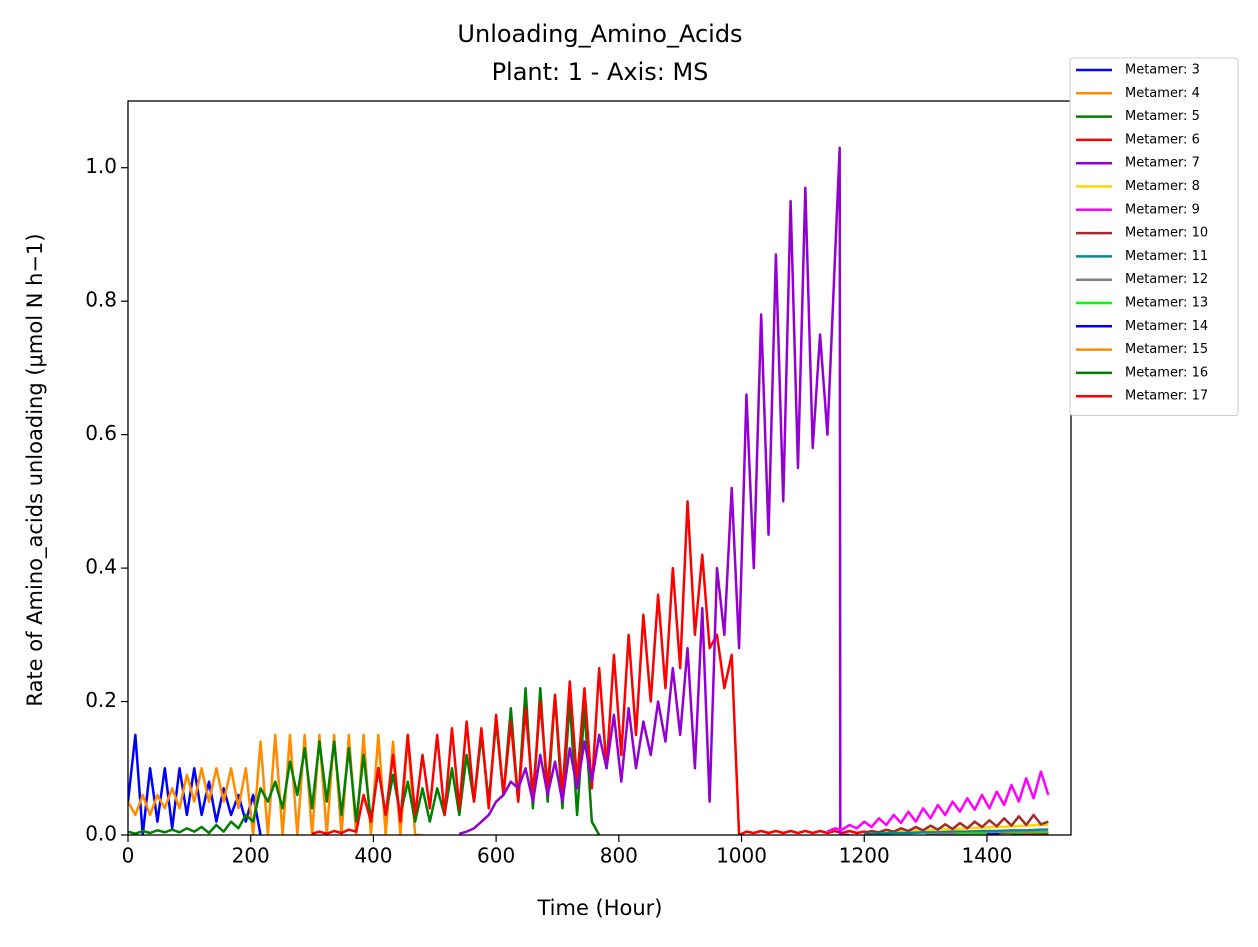  Describe the element at coordinates (1166, 326) in the screenshot. I see `legend-label: Metamer: 14` at that location.